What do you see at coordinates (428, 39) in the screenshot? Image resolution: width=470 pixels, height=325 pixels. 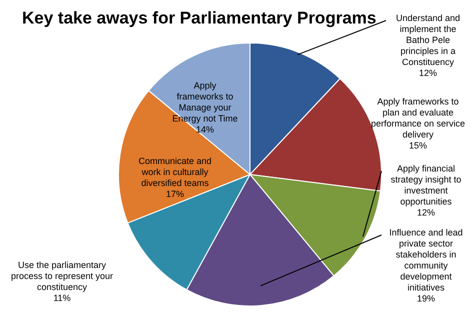 I see `slice-label: Understand and implement the Batho Pele principles in a Constituency` at bounding box center [428, 39].